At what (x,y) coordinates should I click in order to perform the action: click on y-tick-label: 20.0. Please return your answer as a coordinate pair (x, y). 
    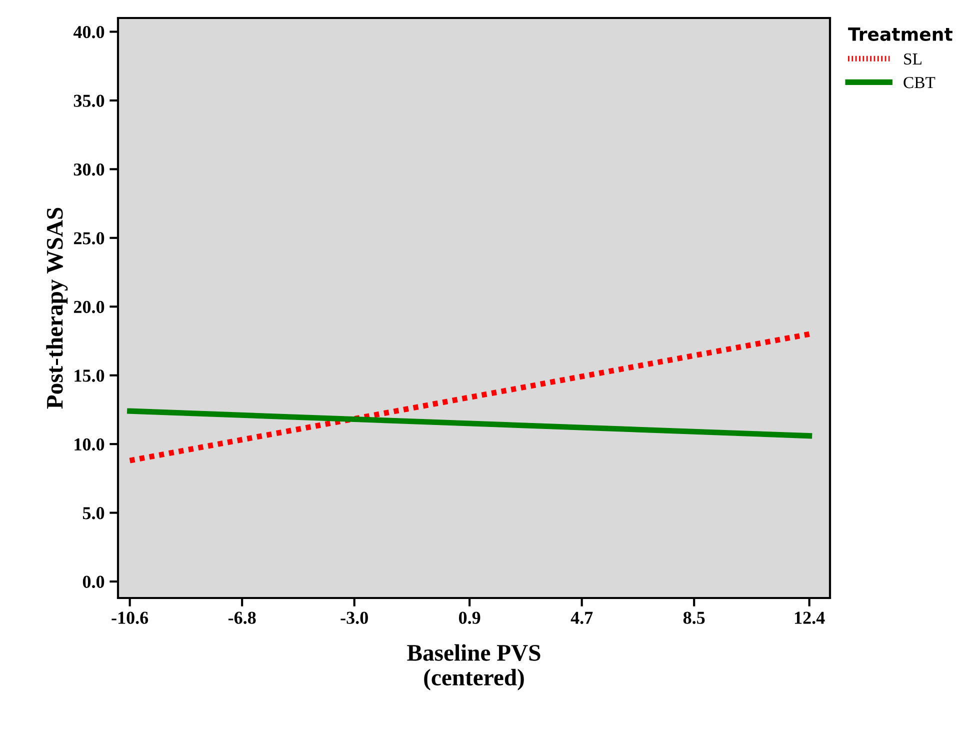
    Looking at the image, I should click on (89, 307).